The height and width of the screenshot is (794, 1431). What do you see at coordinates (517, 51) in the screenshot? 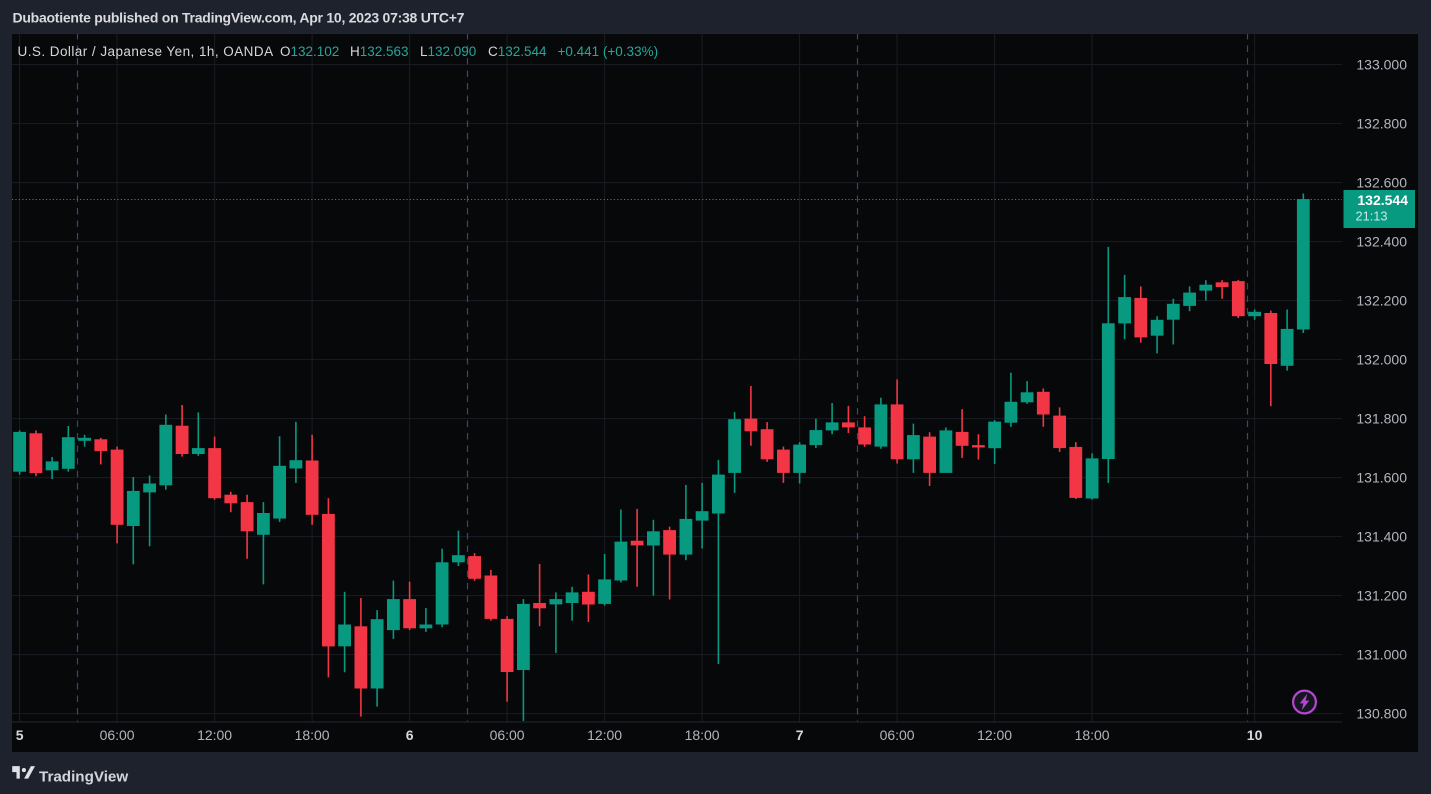
I see `svg-text: C132.544` at bounding box center [517, 51].